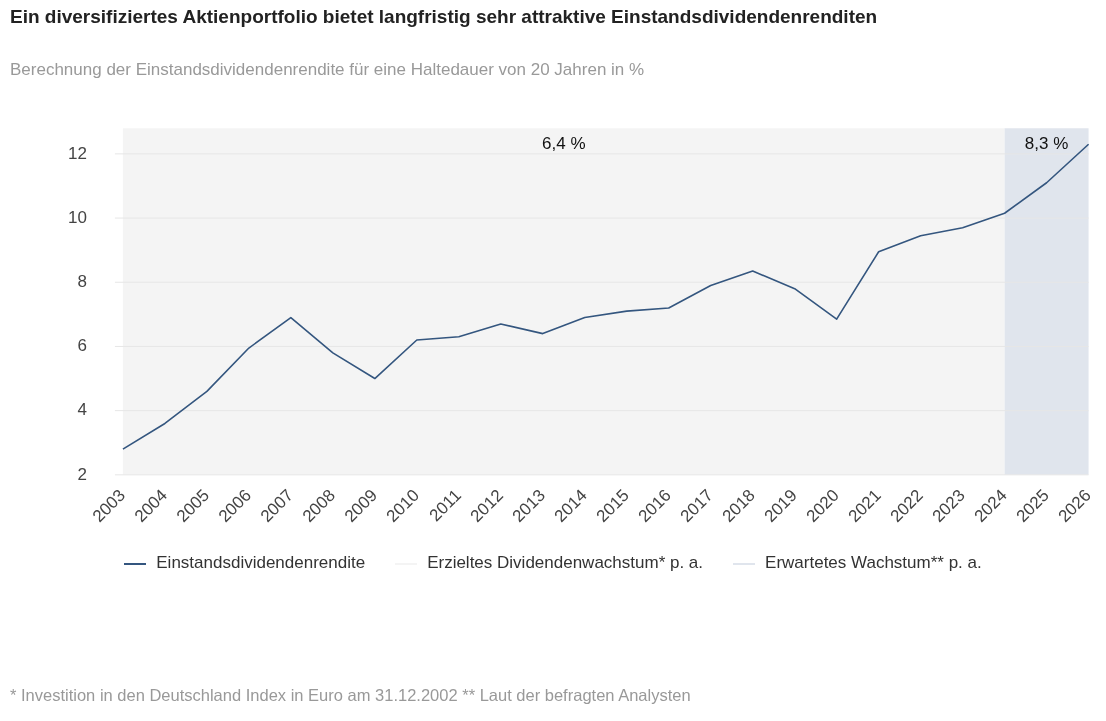 The height and width of the screenshot is (721, 1106). Describe the element at coordinates (82, 281) in the screenshot. I see `y-tick-label: 8` at that location.